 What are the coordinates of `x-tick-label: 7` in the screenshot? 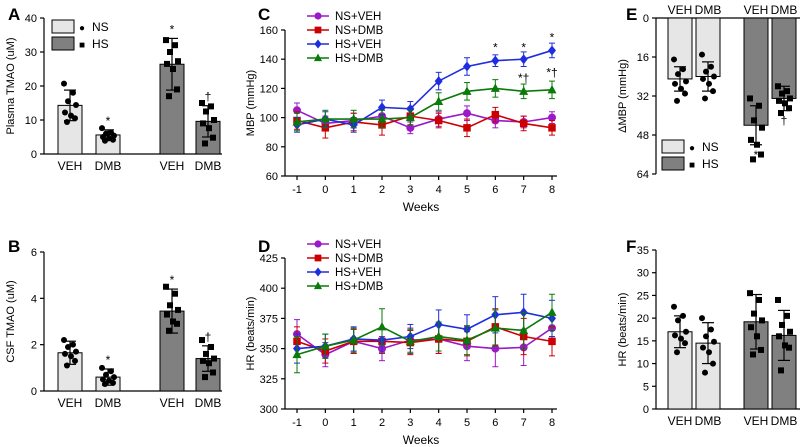 It's located at (524, 423).